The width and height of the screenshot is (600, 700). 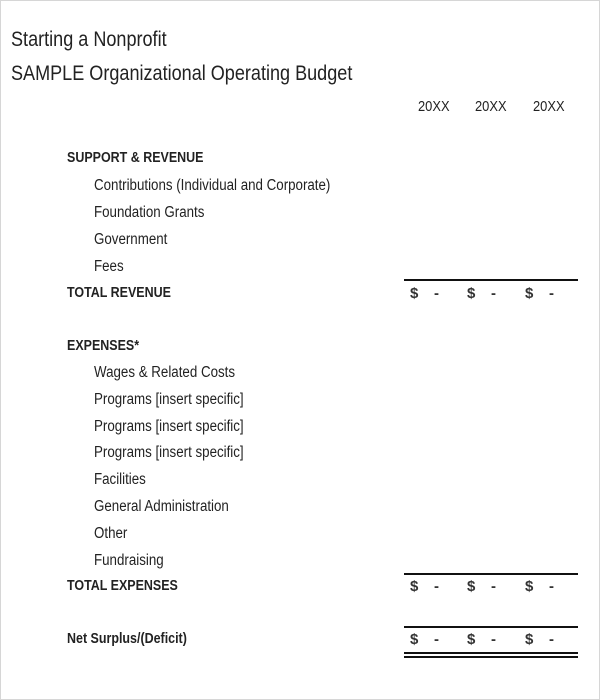 What do you see at coordinates (111, 533) in the screenshot?
I see `expense-item: Other` at bounding box center [111, 533].